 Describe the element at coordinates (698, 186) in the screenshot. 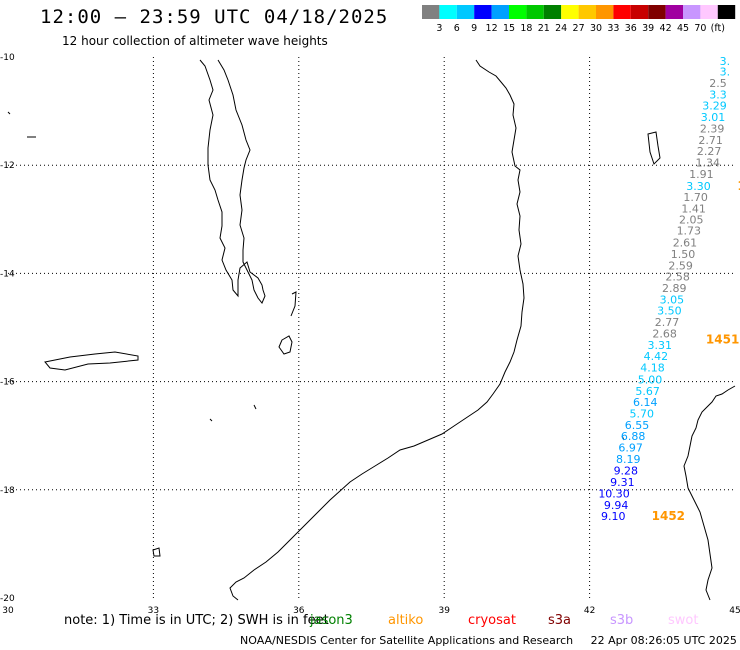

I see `wave-height-label: 3.30` at that location.